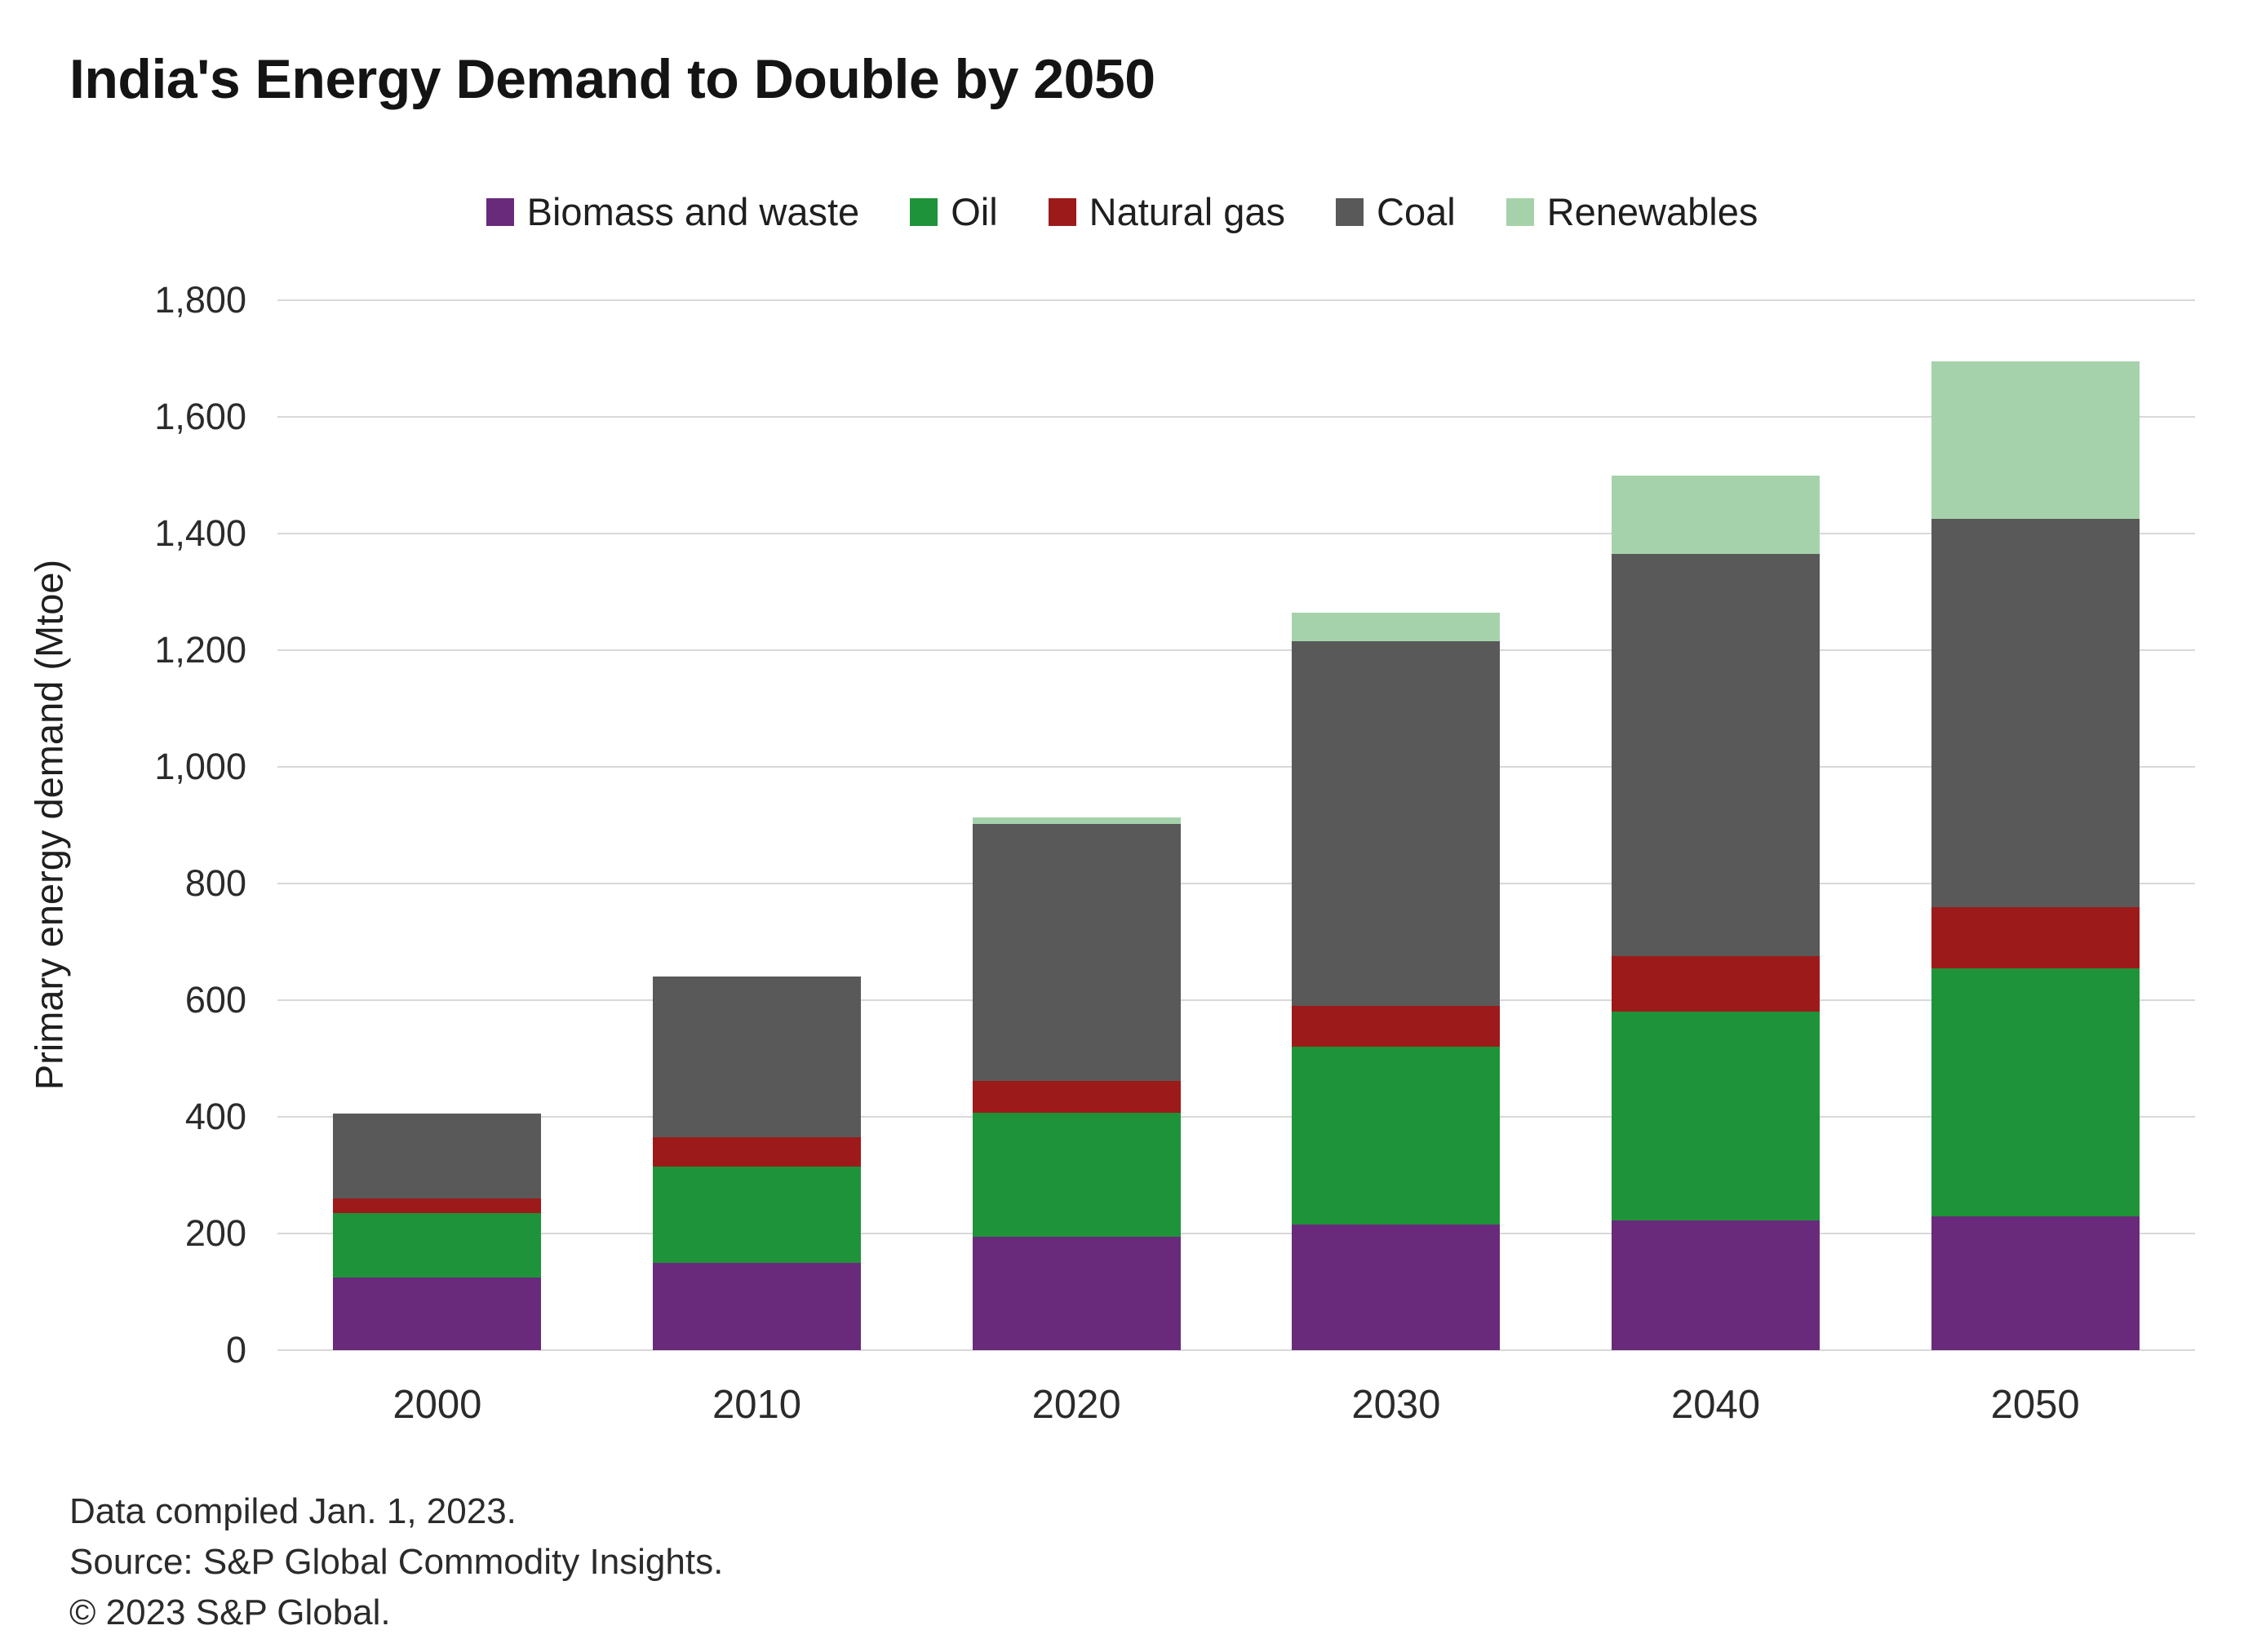 This screenshot has width=2244, height=1652. What do you see at coordinates (200, 416) in the screenshot?
I see `y-tick-label-1600: 1,600` at bounding box center [200, 416].